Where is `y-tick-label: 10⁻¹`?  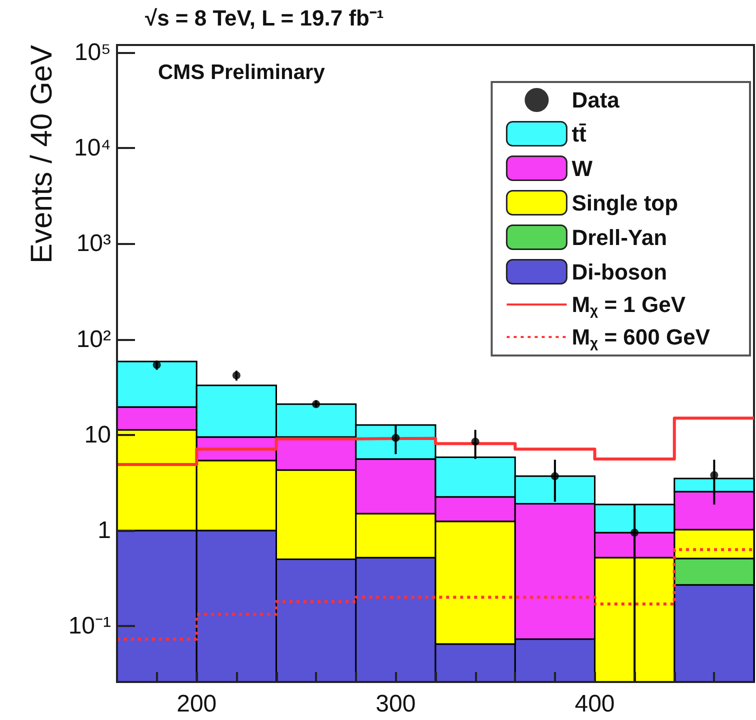
y-tick-label: 10⁻¹ is located at coordinates (90, 626).